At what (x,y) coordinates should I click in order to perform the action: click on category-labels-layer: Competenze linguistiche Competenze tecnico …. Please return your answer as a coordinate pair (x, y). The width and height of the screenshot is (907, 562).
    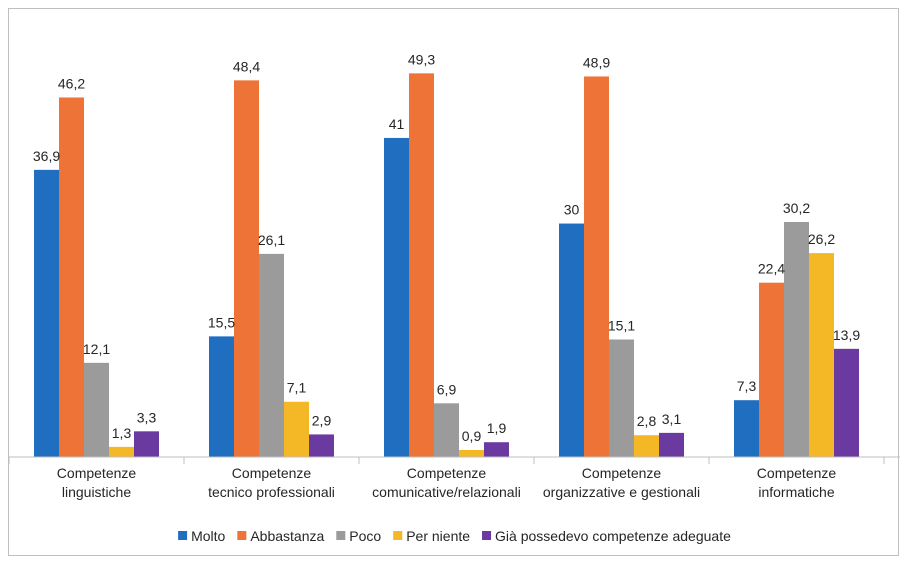
    Looking at the image, I should click on (447, 482).